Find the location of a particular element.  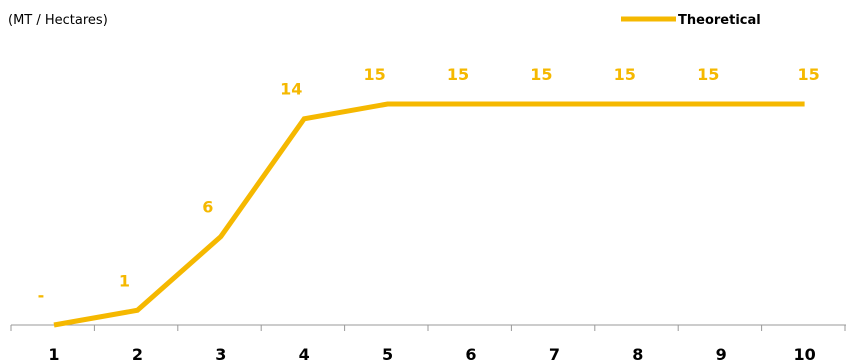

legend: Theoretical is located at coordinates (691, 20).